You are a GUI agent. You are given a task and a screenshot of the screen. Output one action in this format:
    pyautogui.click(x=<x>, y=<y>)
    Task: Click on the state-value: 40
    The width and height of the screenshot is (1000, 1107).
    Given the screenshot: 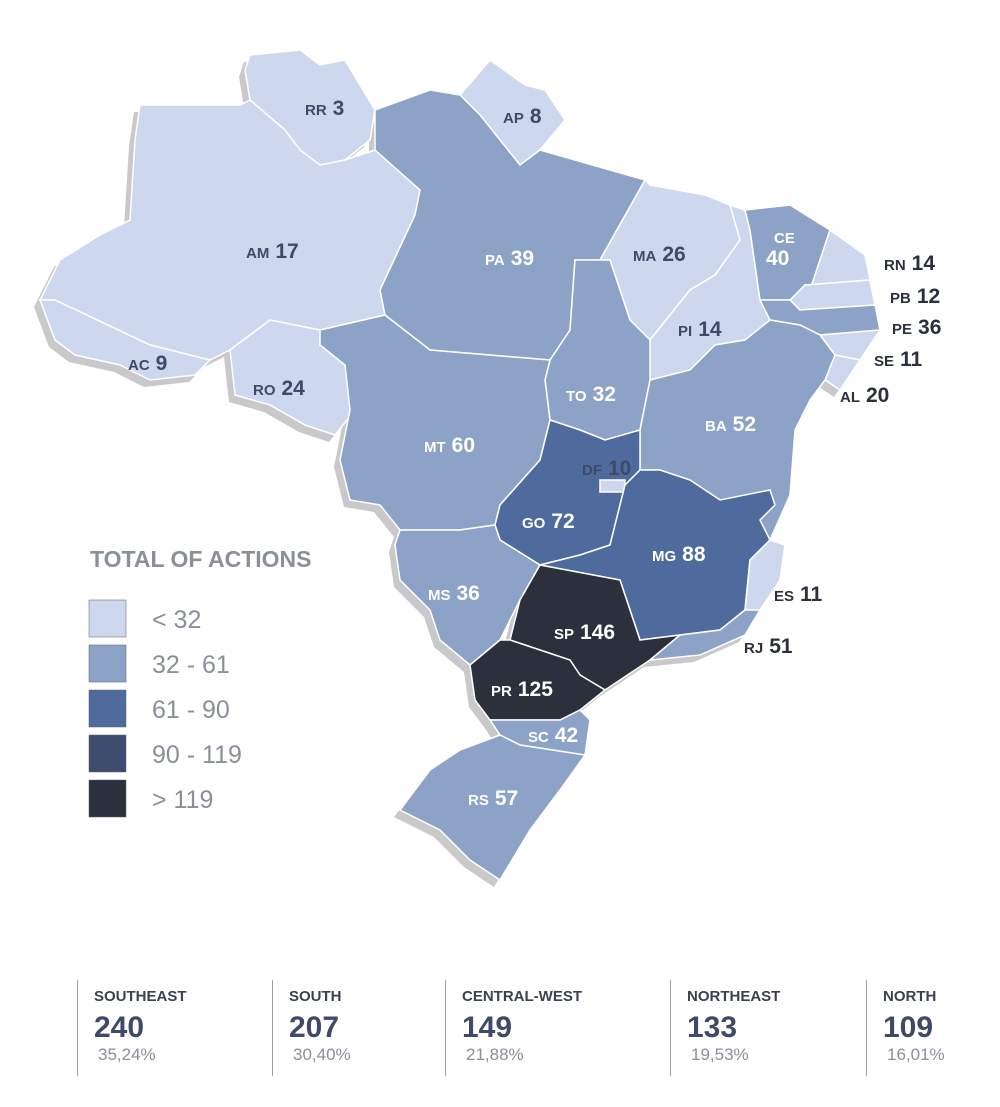 What is the action you would take?
    pyautogui.click(x=777, y=258)
    